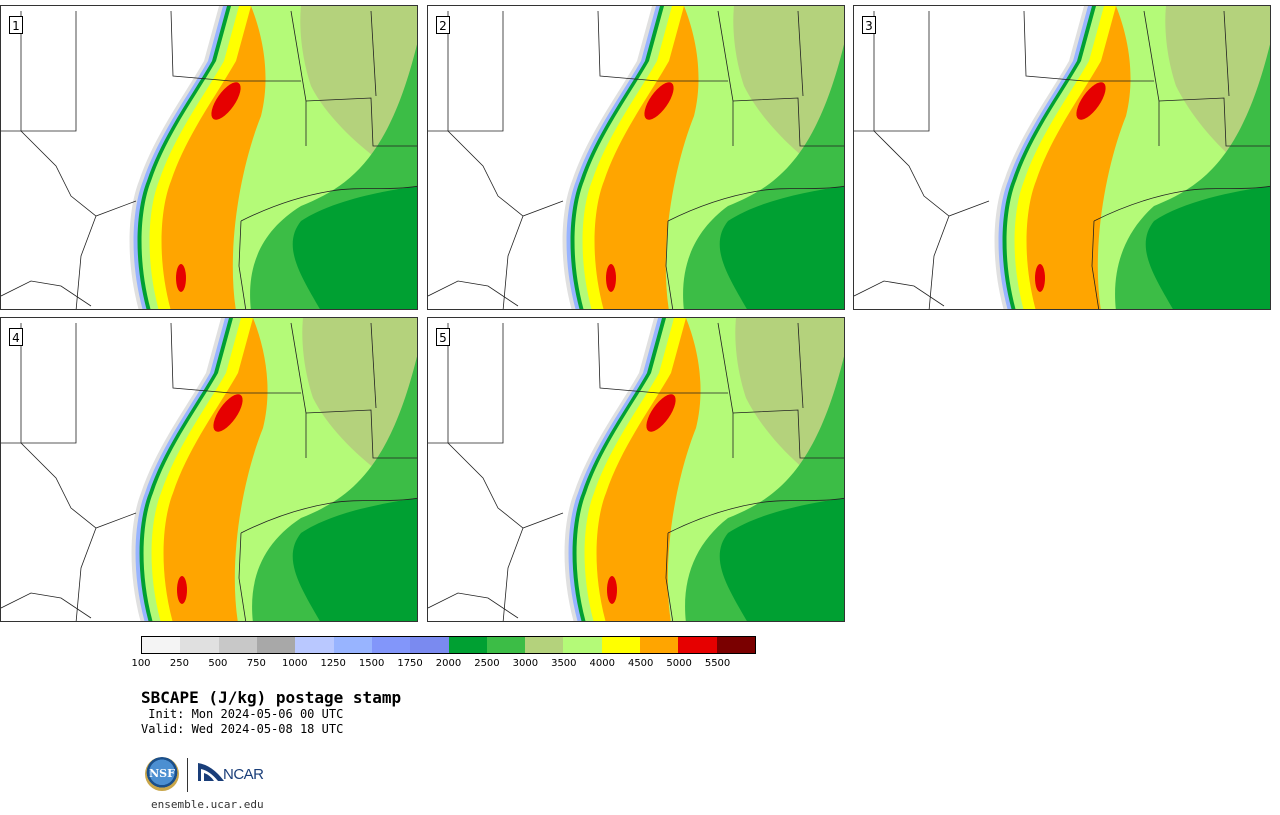  Describe the element at coordinates (187, 775) in the screenshot. I see `logo-divider` at that location.